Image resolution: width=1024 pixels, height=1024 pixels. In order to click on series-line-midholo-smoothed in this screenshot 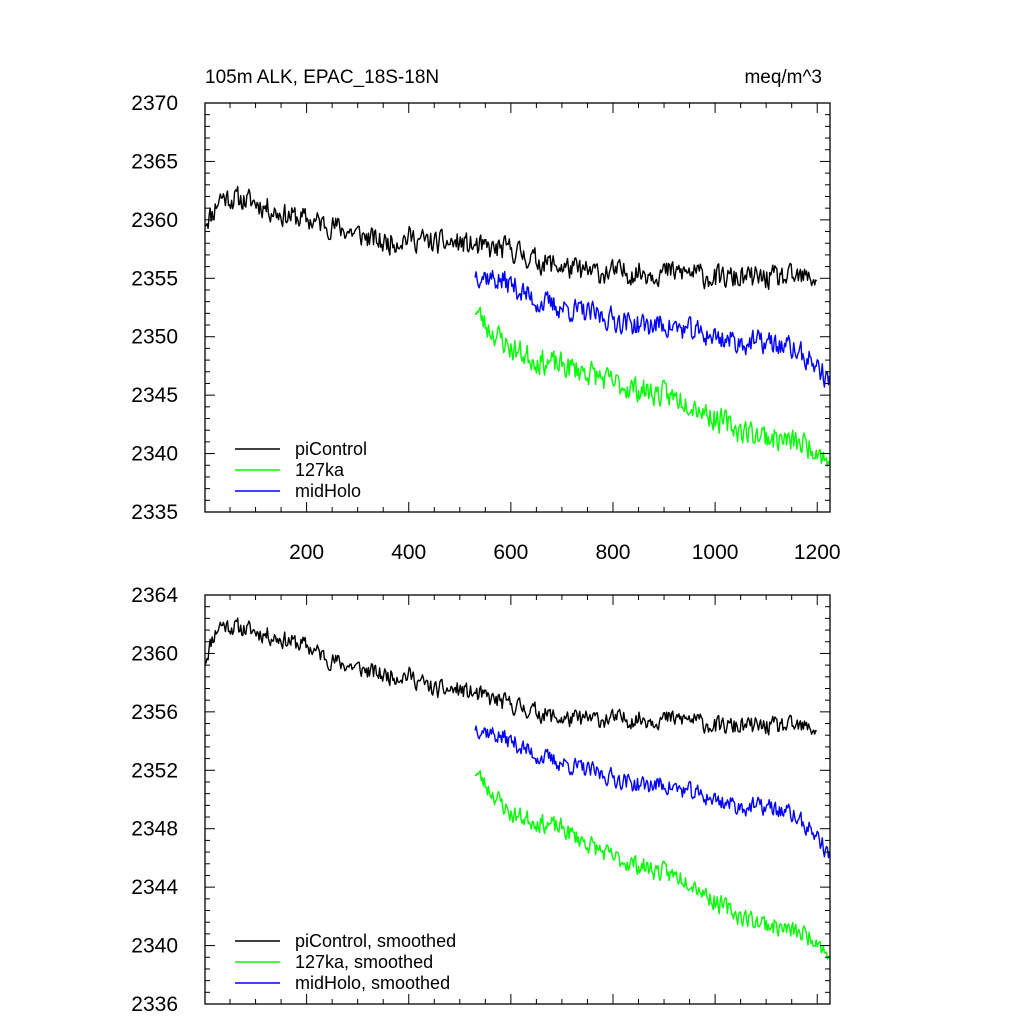, I will do `click(652, 792)`.